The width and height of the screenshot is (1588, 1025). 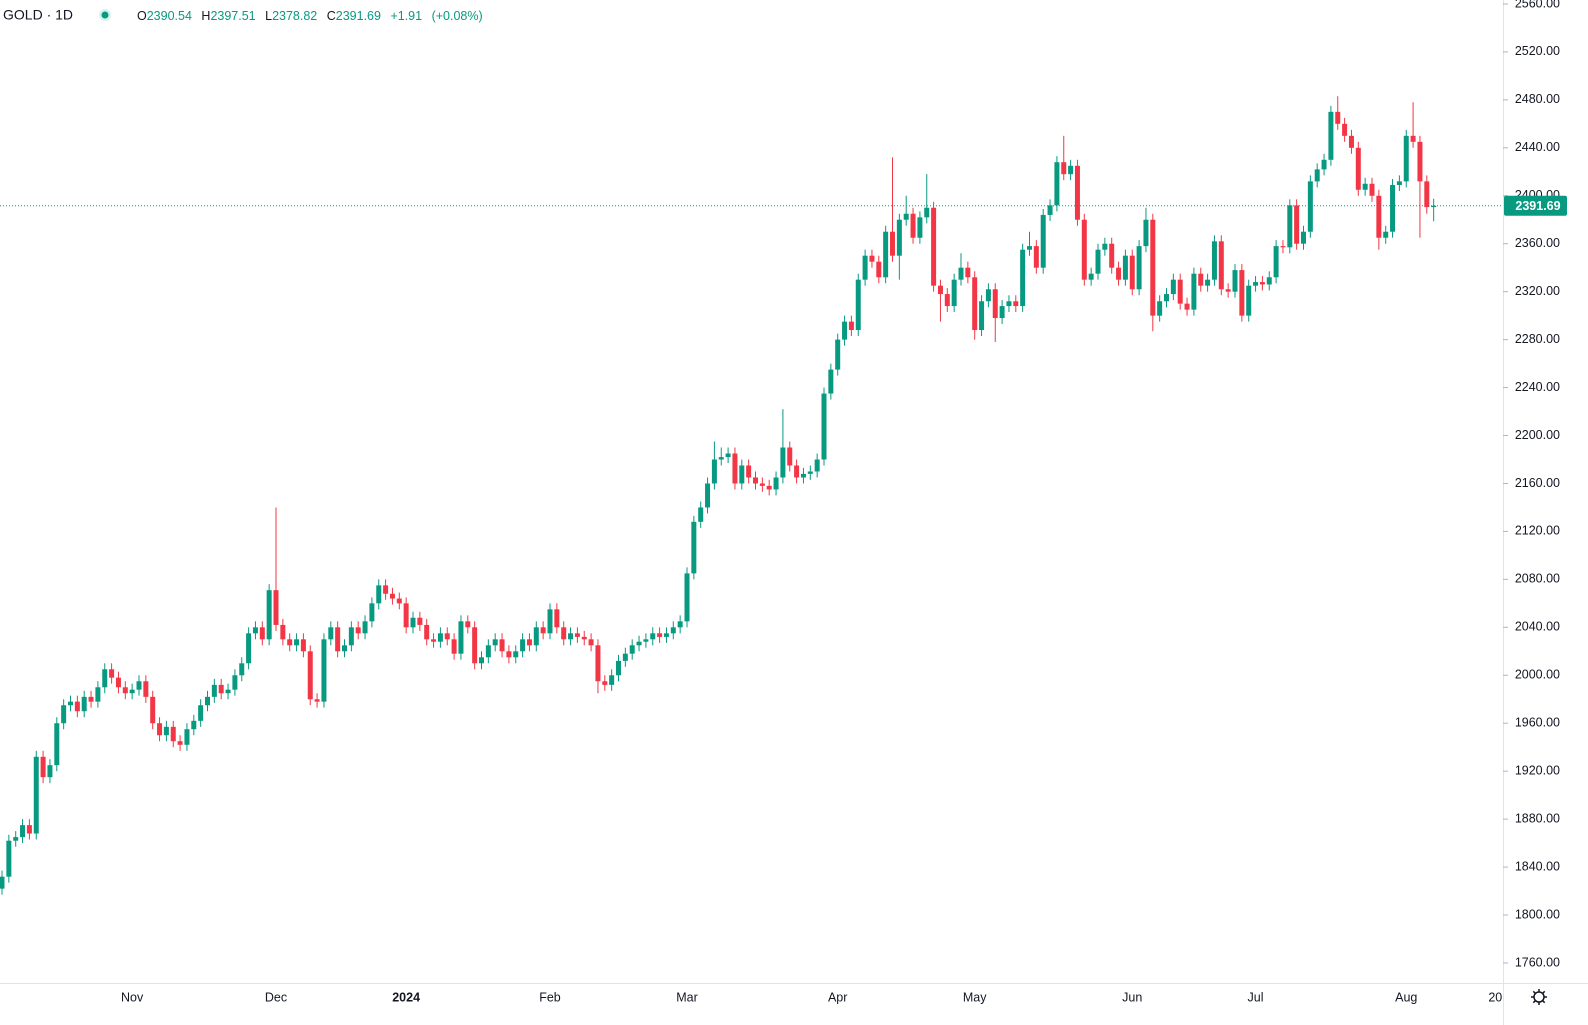 What do you see at coordinates (1537, 770) in the screenshot?
I see `y-tick-label: 1920.00` at bounding box center [1537, 770].